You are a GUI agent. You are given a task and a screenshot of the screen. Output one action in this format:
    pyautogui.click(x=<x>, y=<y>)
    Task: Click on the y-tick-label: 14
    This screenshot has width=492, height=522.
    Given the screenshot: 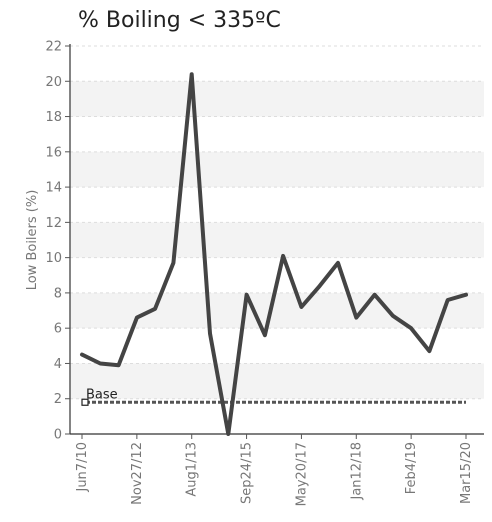 What is the action you would take?
    pyautogui.click(x=53, y=188)
    